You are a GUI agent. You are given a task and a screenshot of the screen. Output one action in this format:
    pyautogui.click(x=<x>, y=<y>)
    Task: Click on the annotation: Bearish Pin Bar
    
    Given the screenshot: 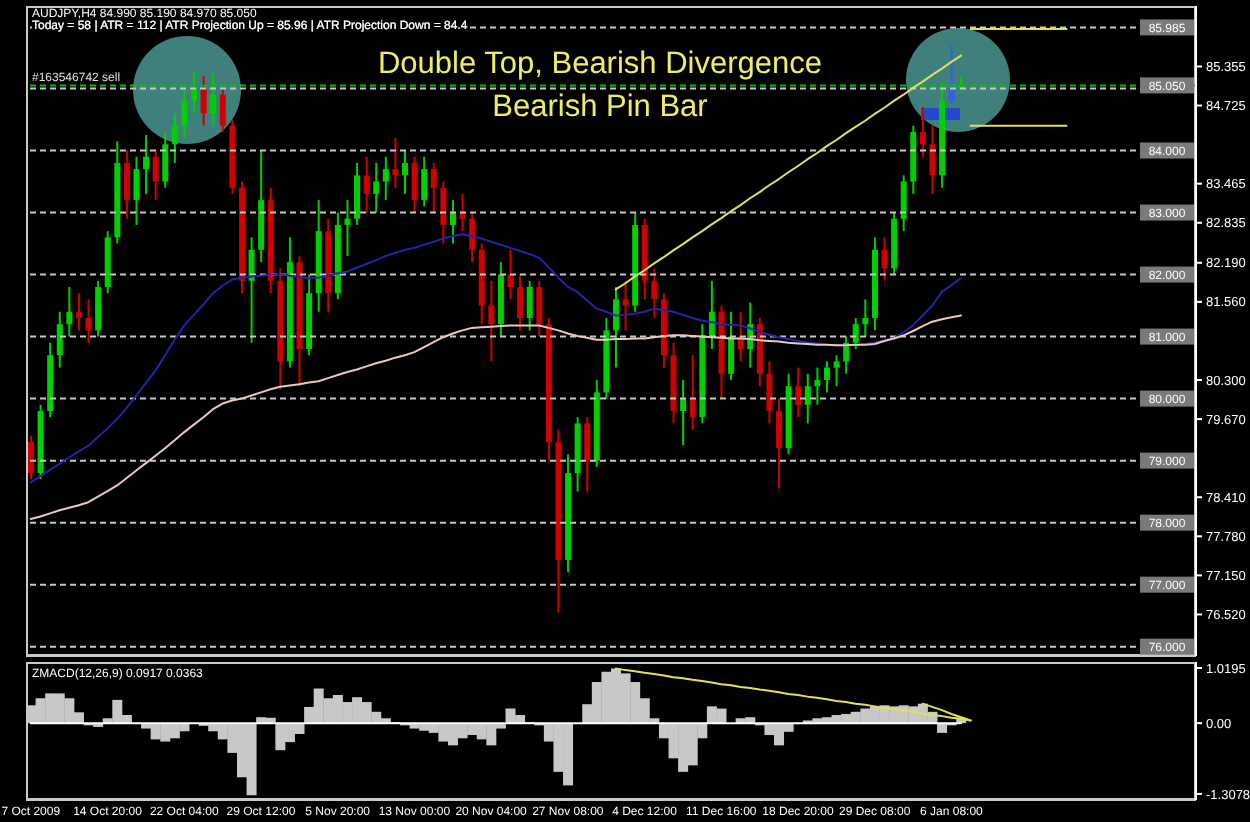 What is the action you would take?
    pyautogui.click(x=600, y=107)
    